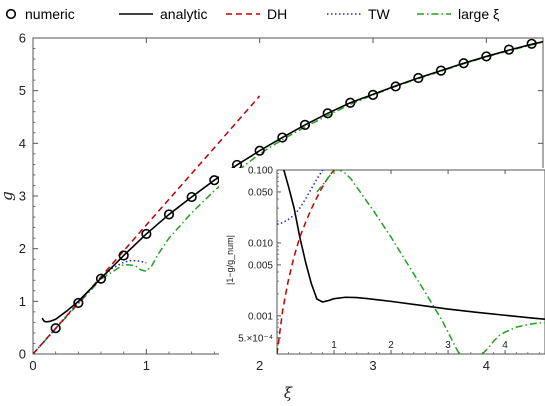 The height and width of the screenshot is (406, 545). Describe the element at coordinates (32, 365) in the screenshot. I see `x-tick-label: 0` at that location.